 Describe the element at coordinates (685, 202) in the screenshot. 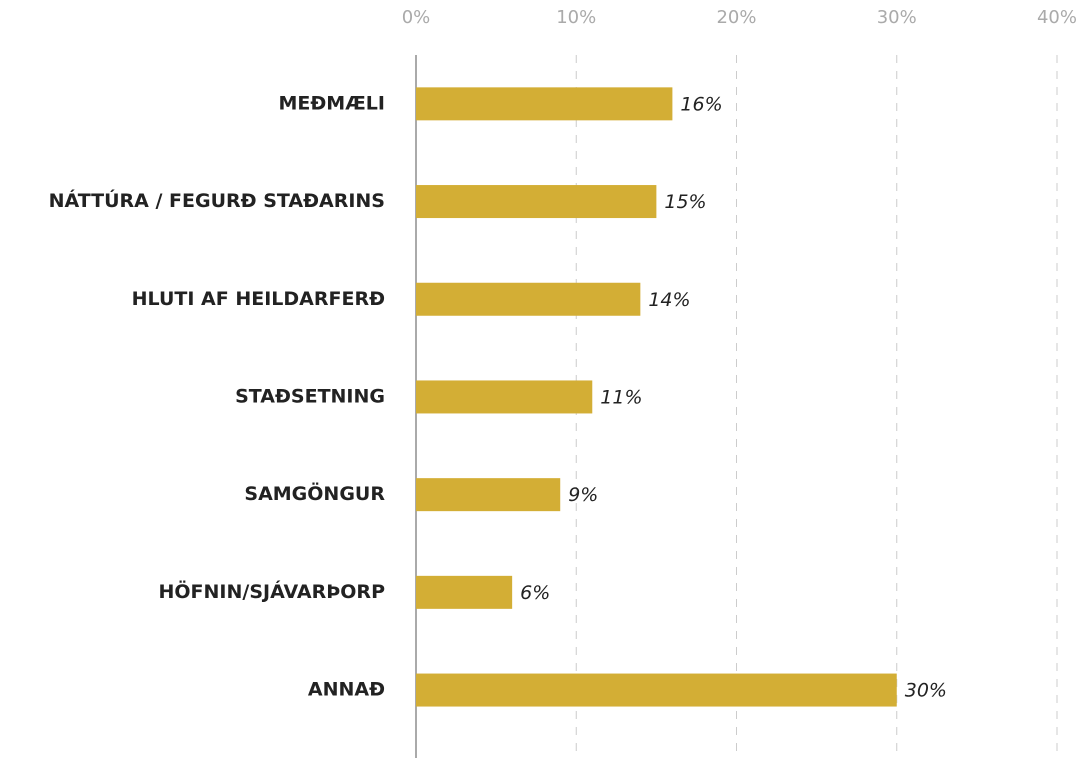

I see `value-label: 15%` at that location.